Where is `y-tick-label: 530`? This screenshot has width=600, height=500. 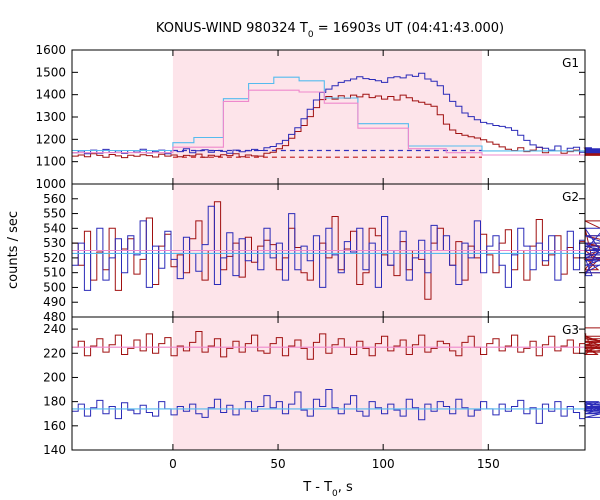 y-tick-label: 530 is located at coordinates (54, 243).